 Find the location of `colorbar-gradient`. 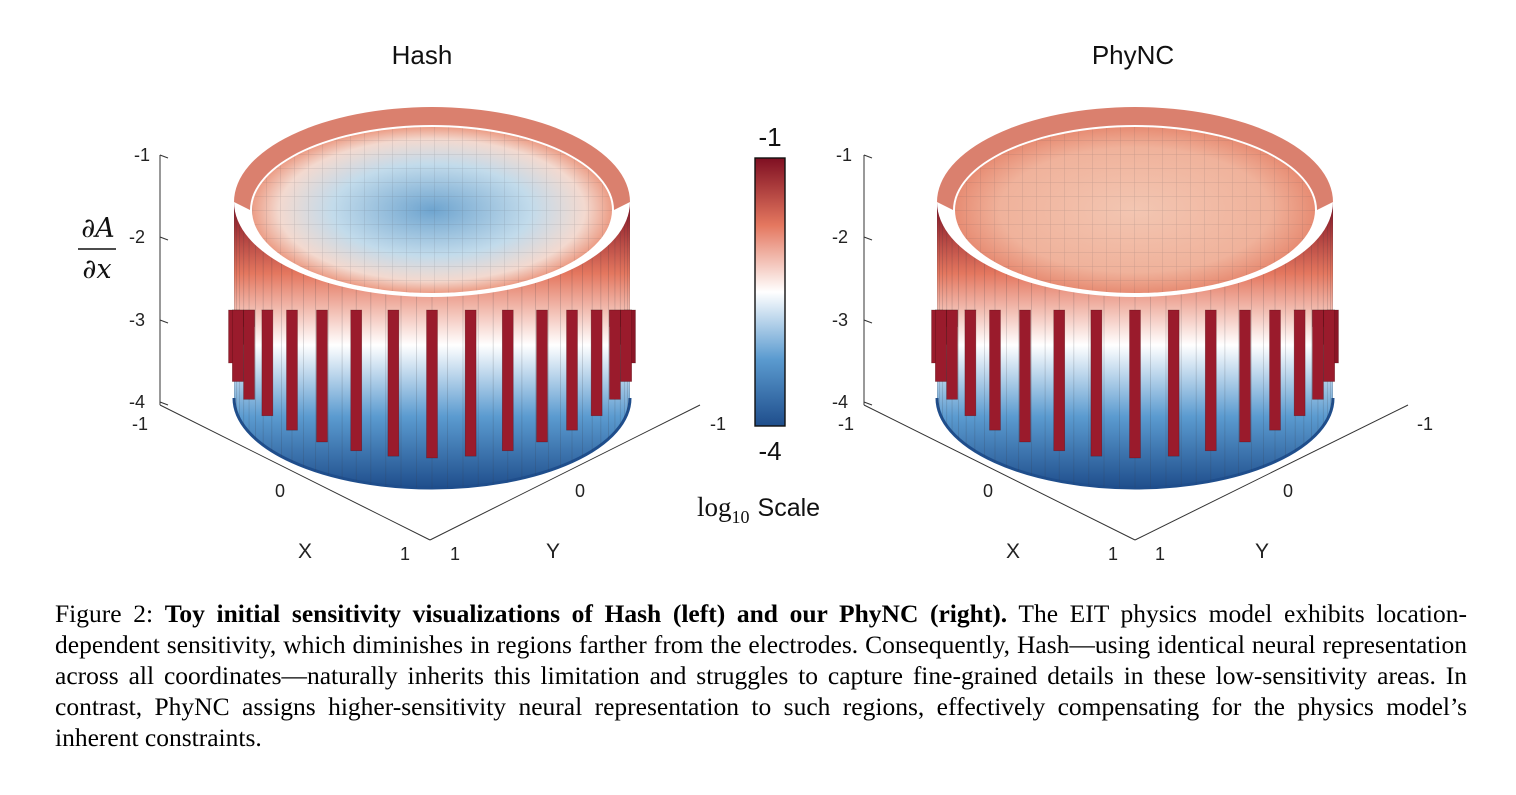

colorbar-gradient is located at coordinates (770, 292).